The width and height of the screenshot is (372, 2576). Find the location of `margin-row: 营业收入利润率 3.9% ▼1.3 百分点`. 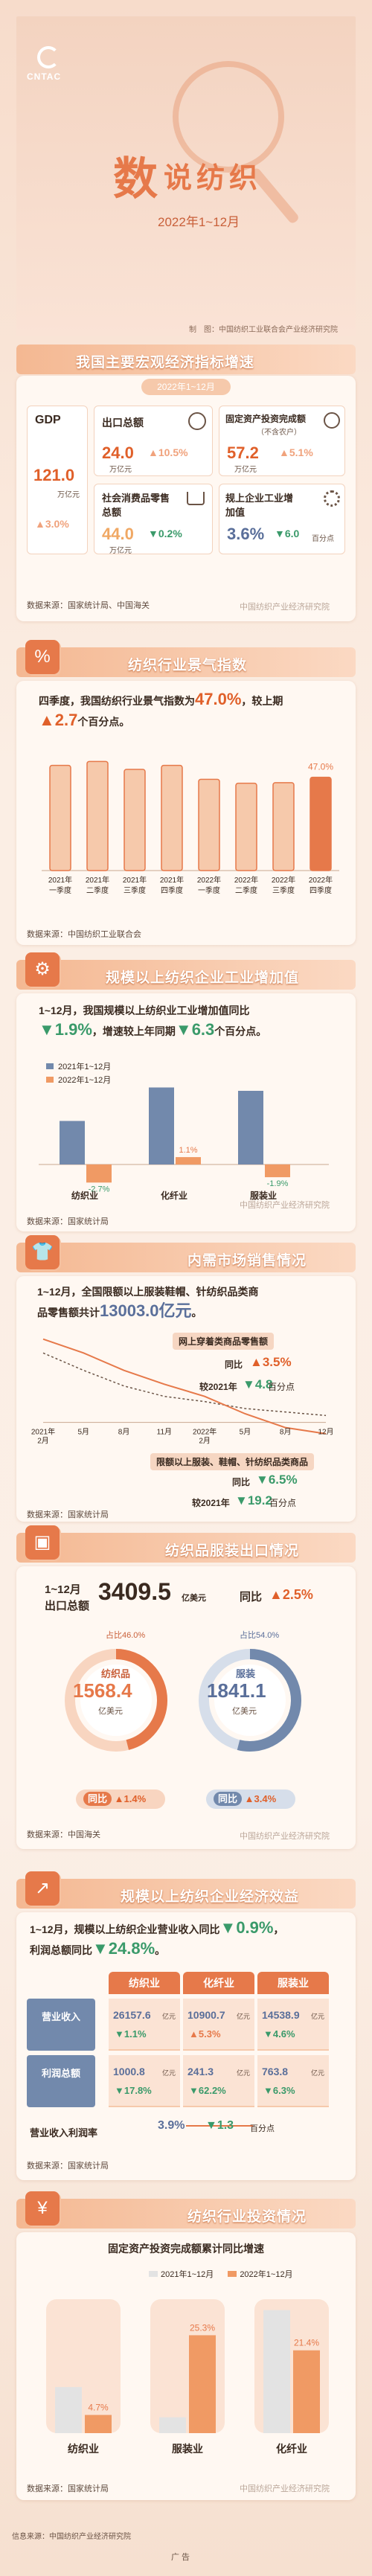

margin-row: 营业收入利润率 3.9% ▼1.3 百分点 is located at coordinates (190, 2130).